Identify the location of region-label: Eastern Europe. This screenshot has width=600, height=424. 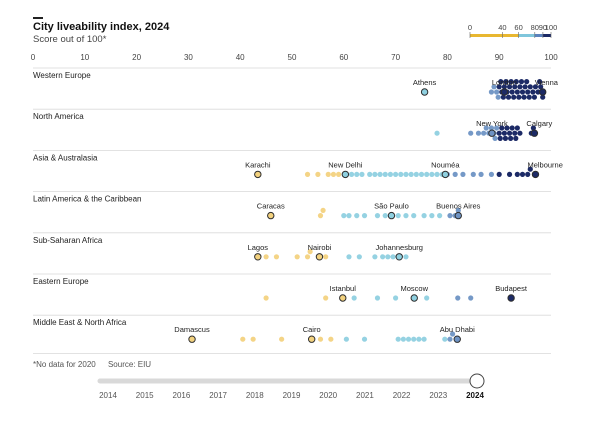
(61, 281).